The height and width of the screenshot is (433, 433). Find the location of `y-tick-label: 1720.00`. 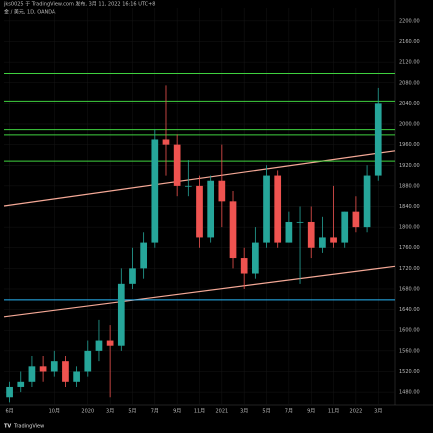

y-tick-label: 1720.00 is located at coordinates (409, 269).